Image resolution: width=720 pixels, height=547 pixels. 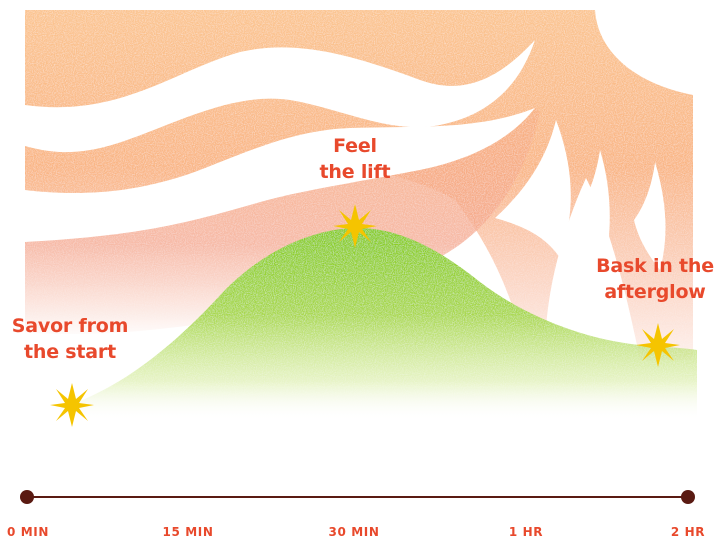 What do you see at coordinates (355, 159) in the screenshot?
I see `phase-label-peak: Feel the lift` at bounding box center [355, 159].